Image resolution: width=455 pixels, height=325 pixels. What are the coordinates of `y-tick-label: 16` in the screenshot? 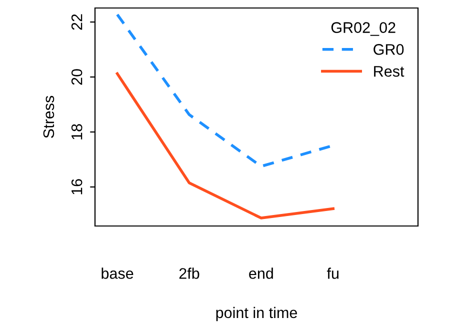 It's located at (76, 186).